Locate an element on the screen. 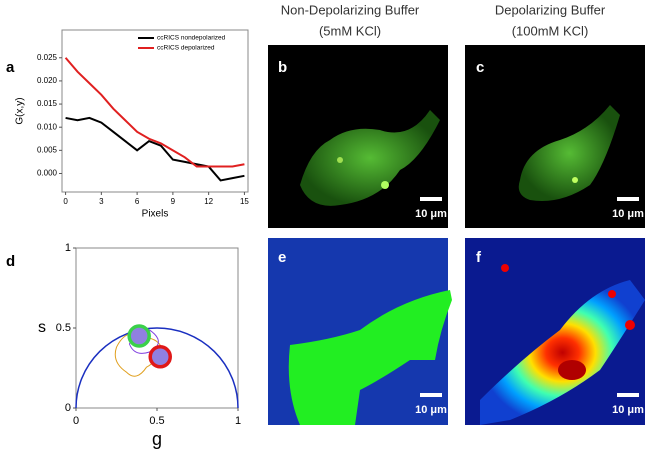 The image size is (660, 459). micrograph-b is located at coordinates (358, 136).